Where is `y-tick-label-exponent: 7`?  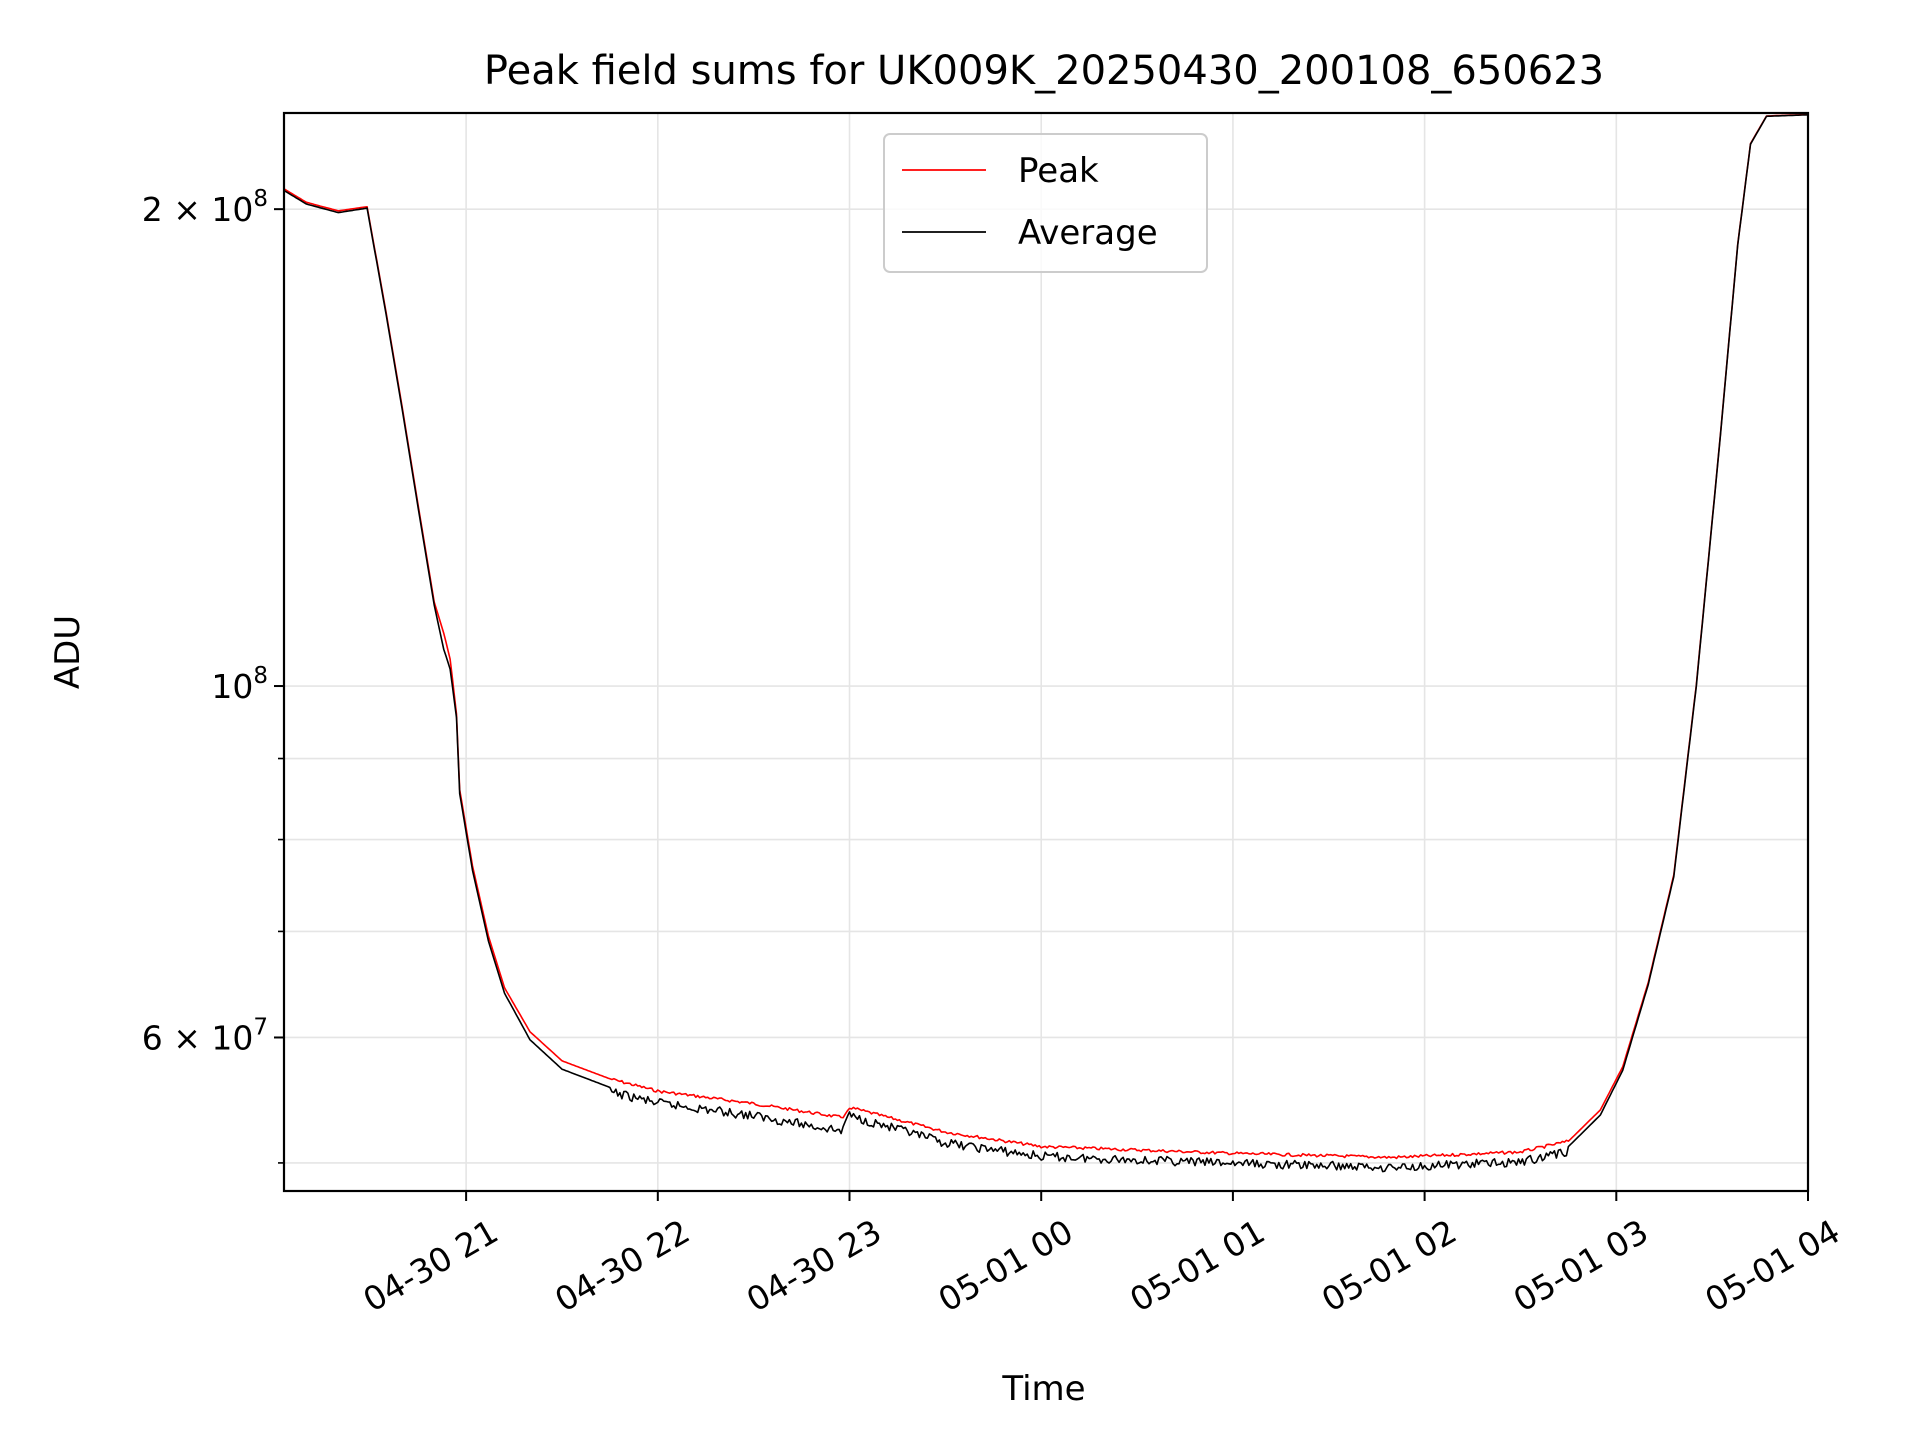
y-tick-label-exponent: 7 is located at coordinates (260, 1027).